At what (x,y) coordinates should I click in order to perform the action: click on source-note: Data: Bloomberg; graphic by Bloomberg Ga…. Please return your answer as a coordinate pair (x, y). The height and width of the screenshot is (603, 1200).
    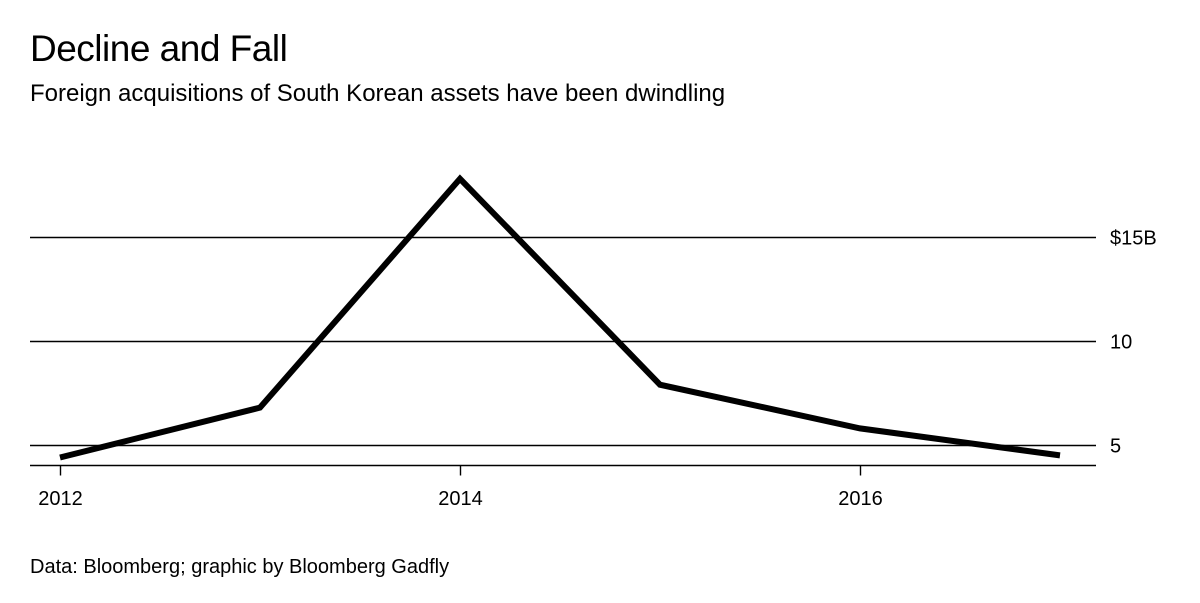
    Looking at the image, I should click on (240, 567).